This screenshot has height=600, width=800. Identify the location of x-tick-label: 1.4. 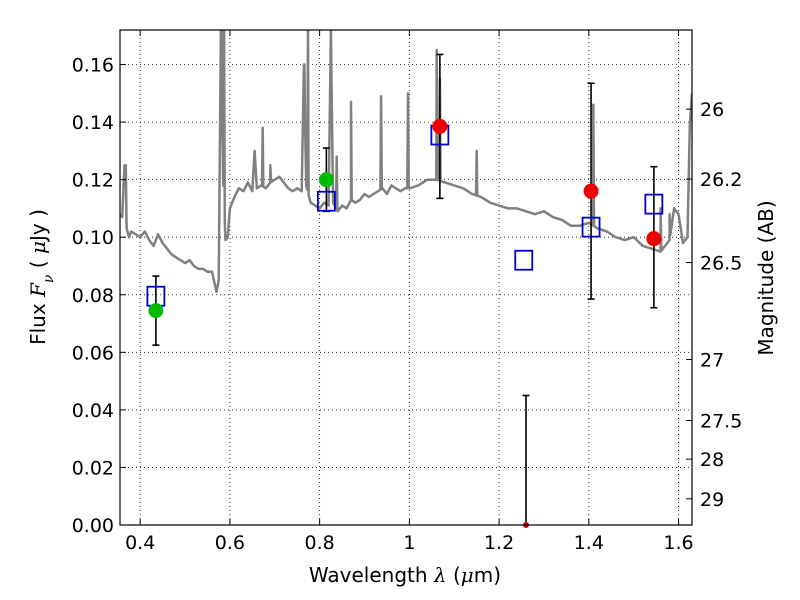
(589, 543).